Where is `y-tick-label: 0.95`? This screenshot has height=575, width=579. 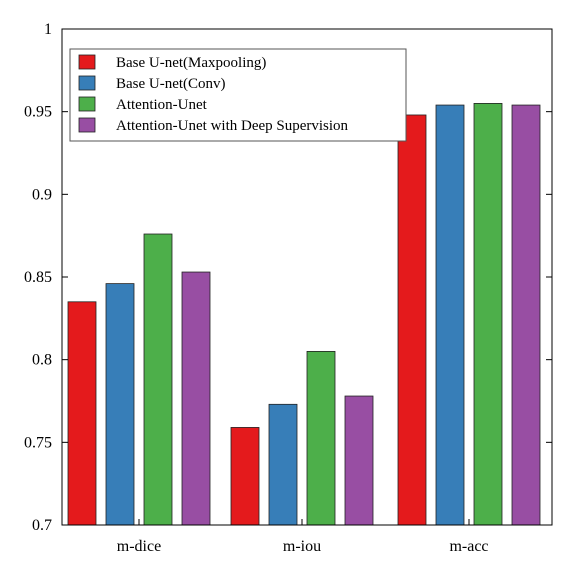 y-tick-label: 0.95 is located at coordinates (38, 112).